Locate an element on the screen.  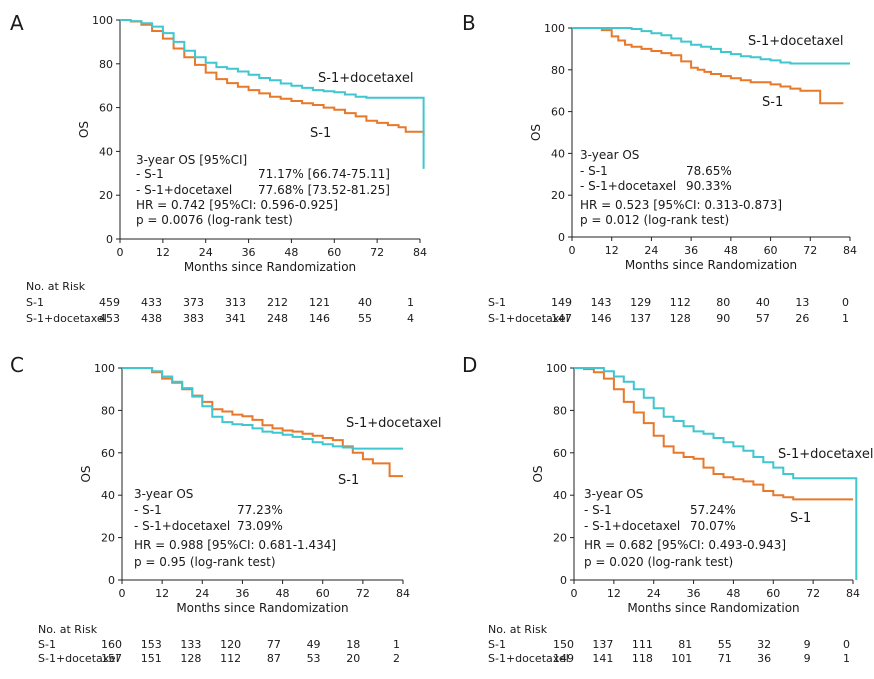
panel-b-risk-value: 143 is located at coordinates (601, 302).